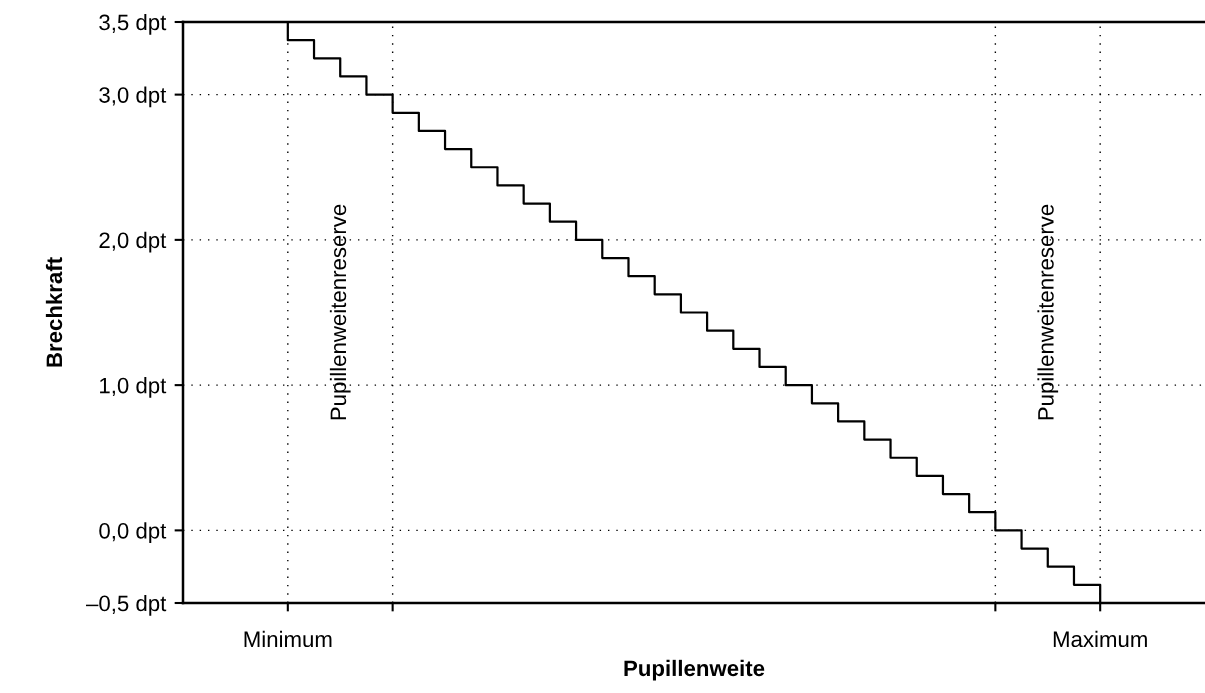 This screenshot has width=1205, height=693. Describe the element at coordinates (133, 97) in the screenshot. I see `y-tick-label: 3,0 dpt` at that location.